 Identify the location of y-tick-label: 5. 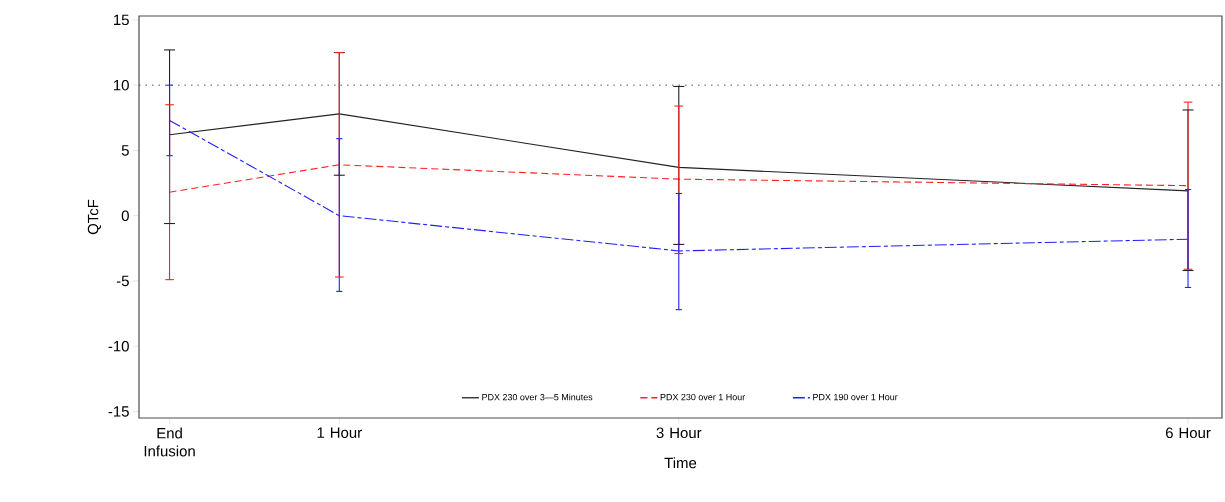
(125, 150).